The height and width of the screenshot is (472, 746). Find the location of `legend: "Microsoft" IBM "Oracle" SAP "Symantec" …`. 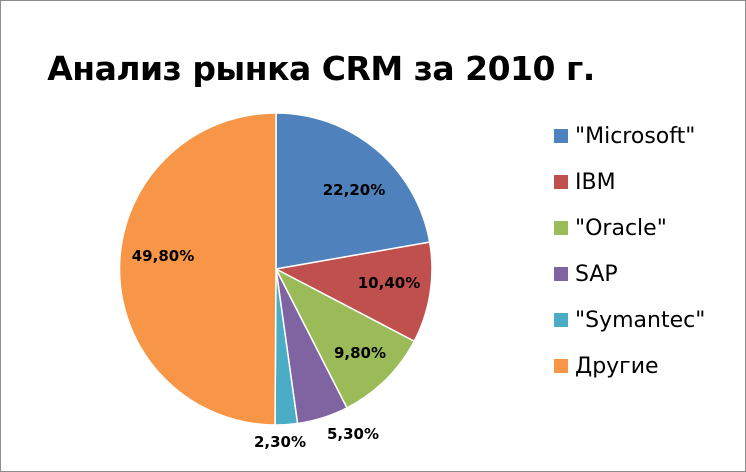

legend: "Microsoft" IBM "Oracle" SAP "Symantec" … is located at coordinates (629, 251).